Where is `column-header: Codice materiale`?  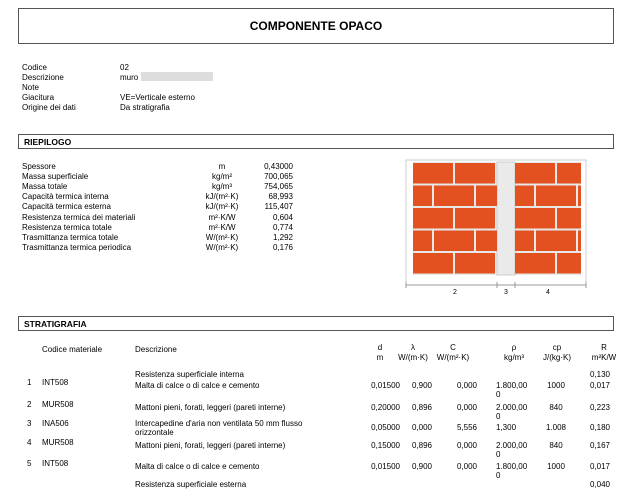
column-header: Codice materiale is located at coordinates (72, 349).